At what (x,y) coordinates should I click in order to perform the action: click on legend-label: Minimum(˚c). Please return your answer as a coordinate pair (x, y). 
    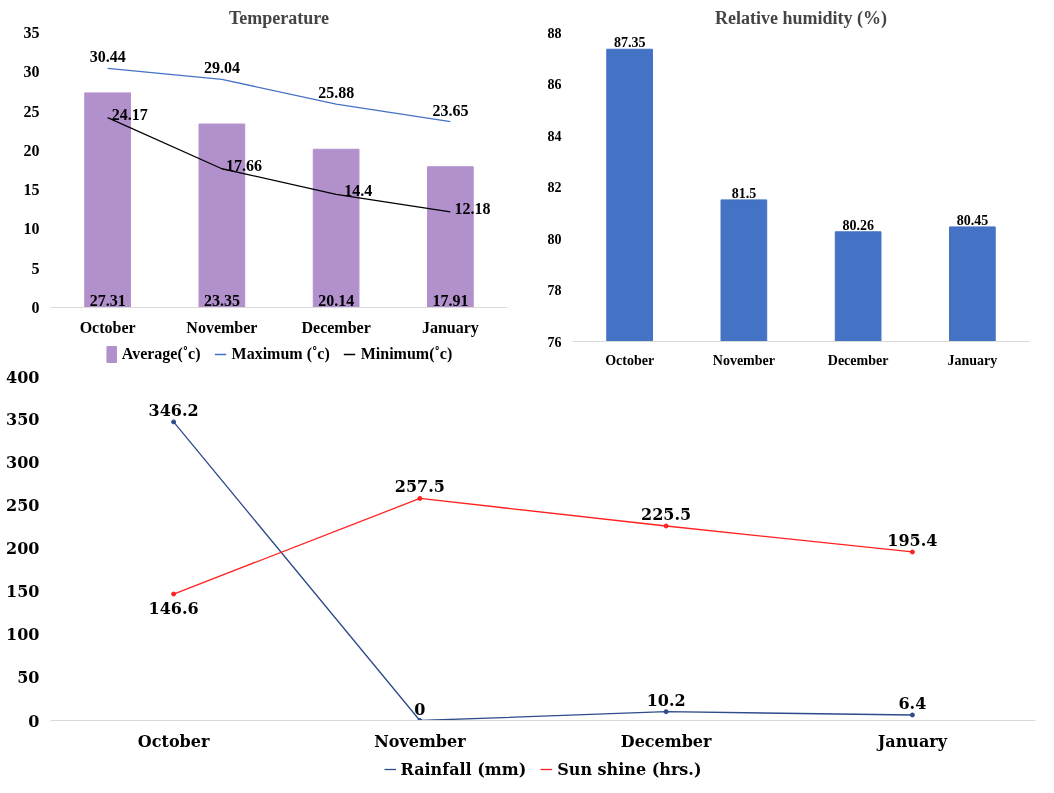
    Looking at the image, I should click on (406, 354).